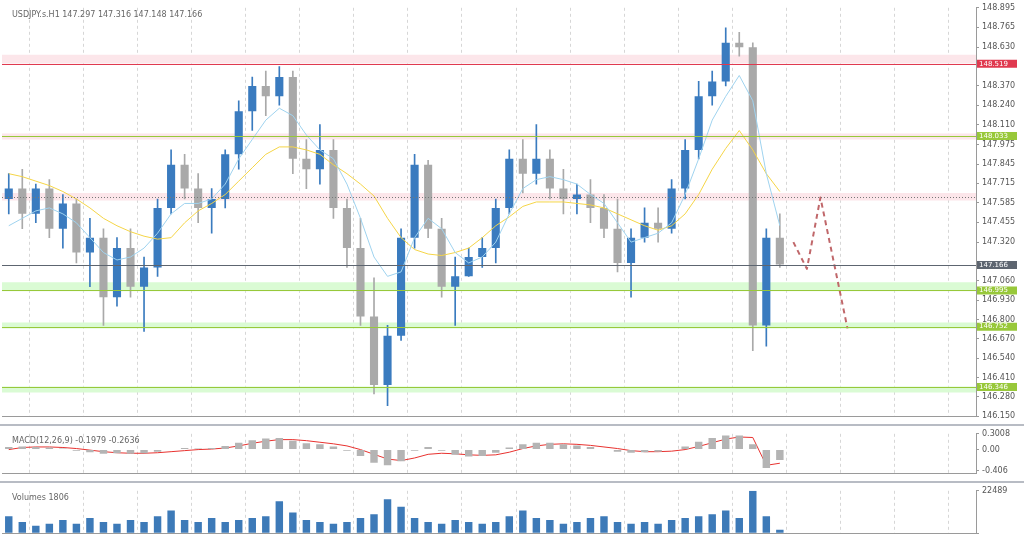  What do you see at coordinates (995, 470) in the screenshot?
I see `y-tick-label: -0.406` at bounding box center [995, 470].